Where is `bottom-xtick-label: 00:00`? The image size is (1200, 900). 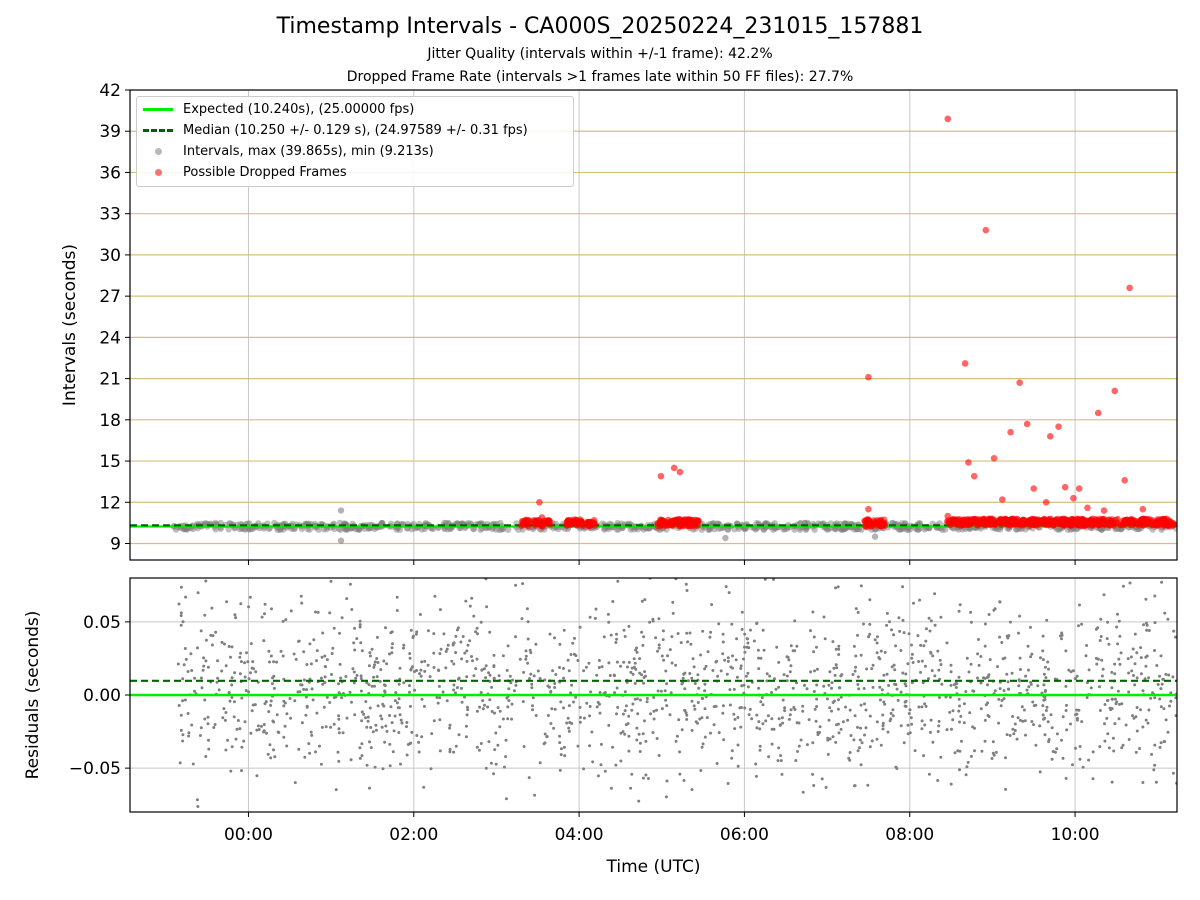
bottom-xtick-label: 00:00 is located at coordinates (248, 835).